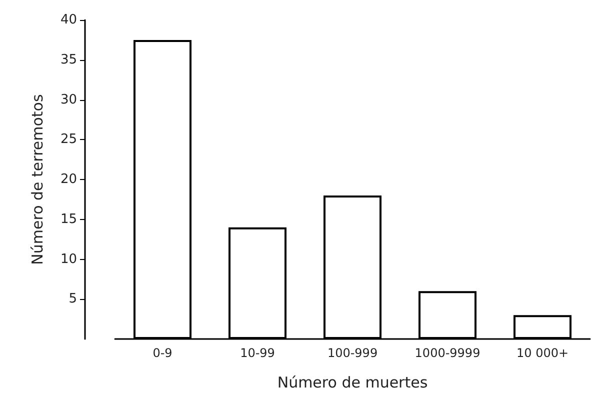  I want to click on y-tick-label: 40, so click(68, 20).